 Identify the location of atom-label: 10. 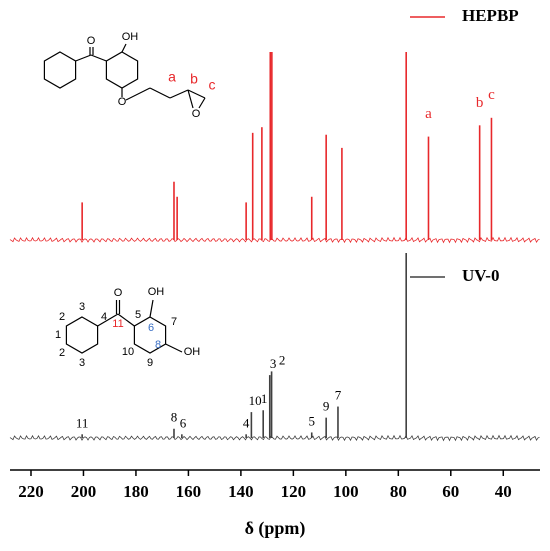
(128, 352).